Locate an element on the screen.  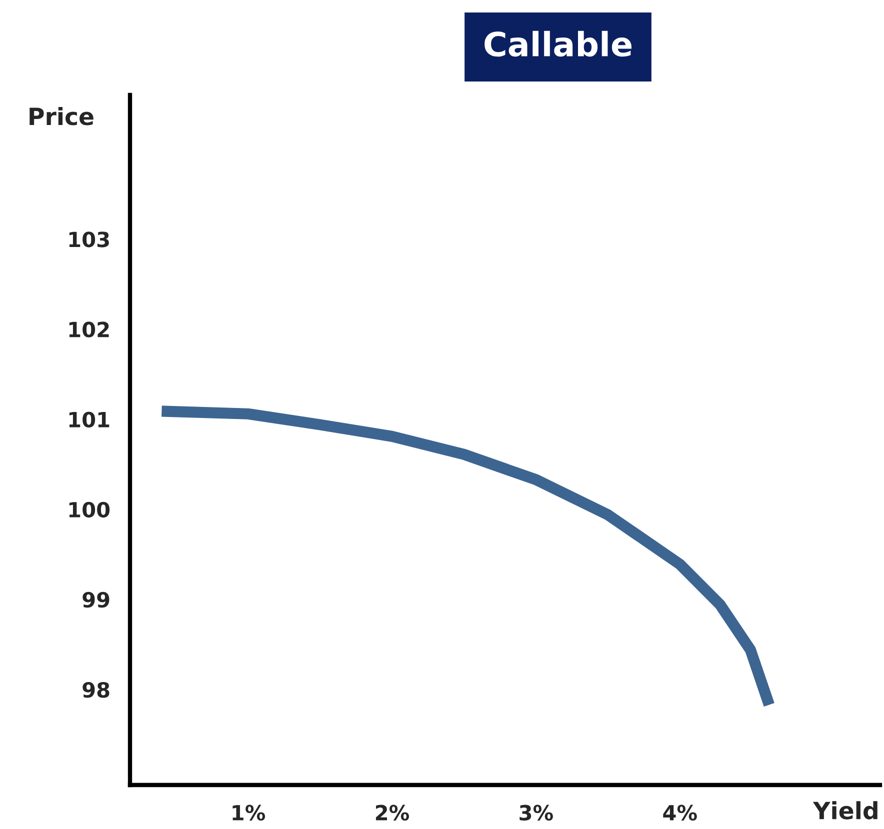
x-tick-label: 1% is located at coordinates (249, 812).